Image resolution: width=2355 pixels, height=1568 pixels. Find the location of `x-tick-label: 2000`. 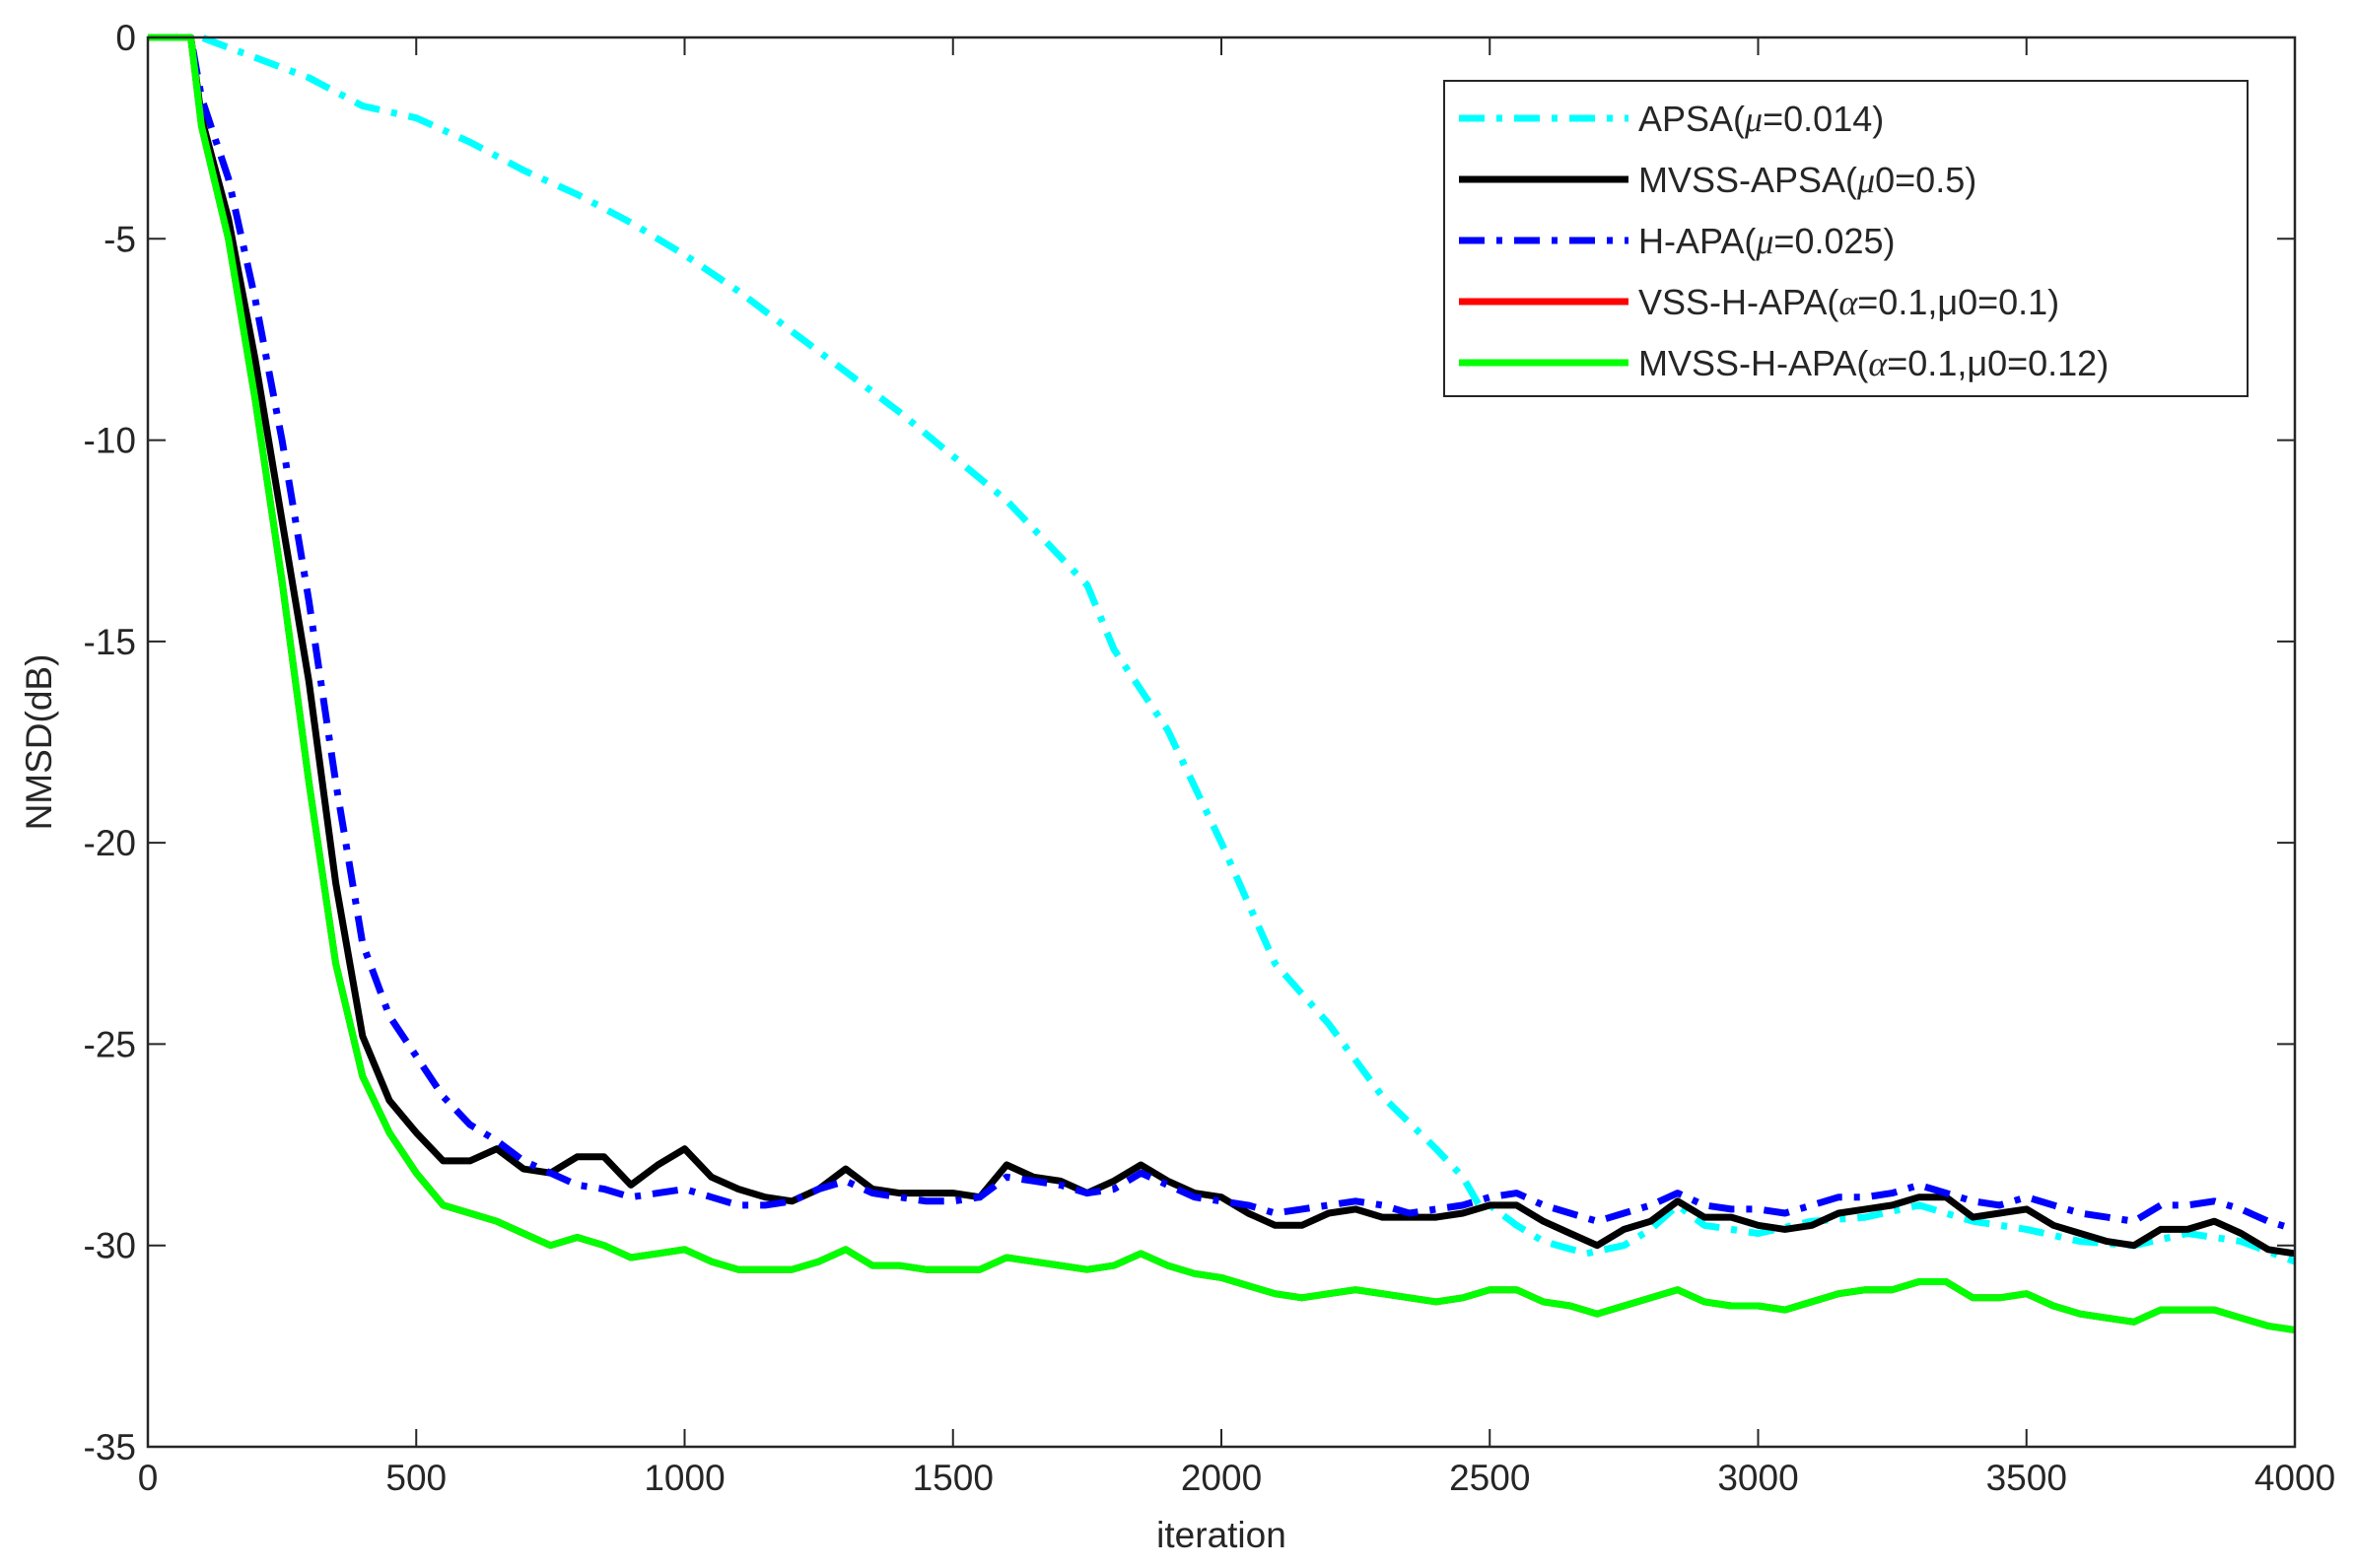

x-tick-label: 2000 is located at coordinates (1221, 1478).